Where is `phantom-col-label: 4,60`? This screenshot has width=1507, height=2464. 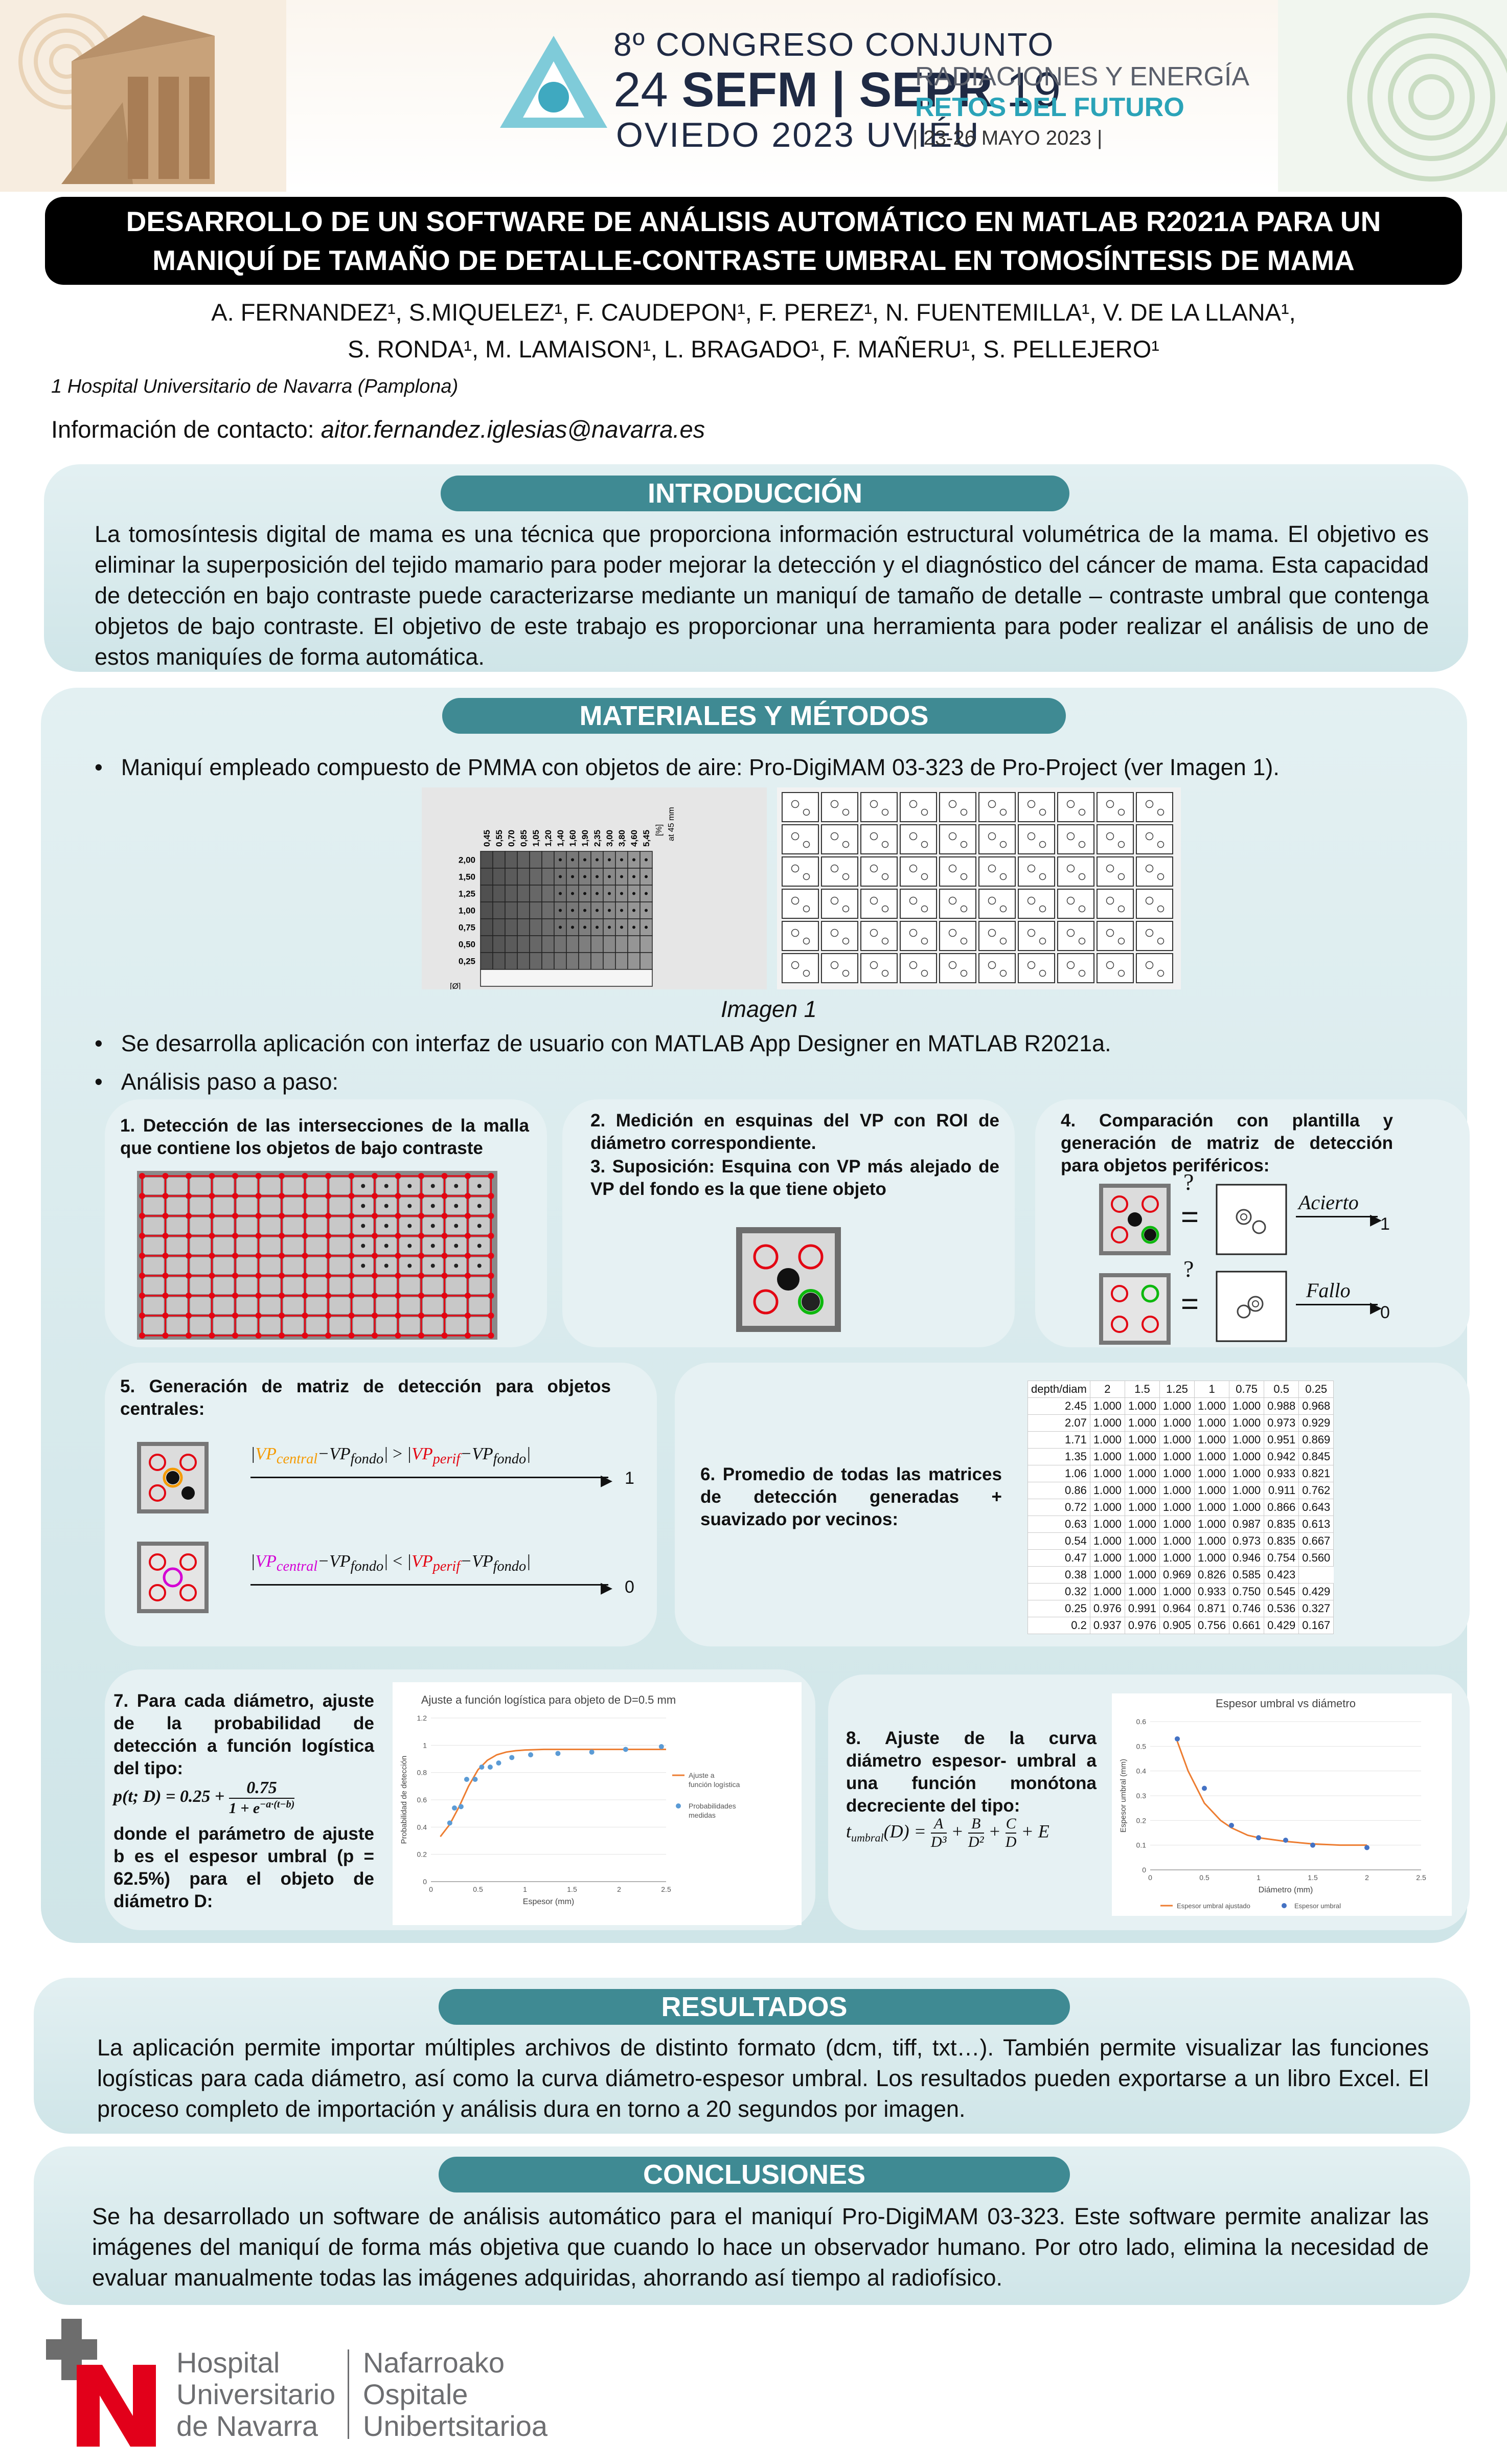
phantom-col-label: 4,60 is located at coordinates (634, 839).